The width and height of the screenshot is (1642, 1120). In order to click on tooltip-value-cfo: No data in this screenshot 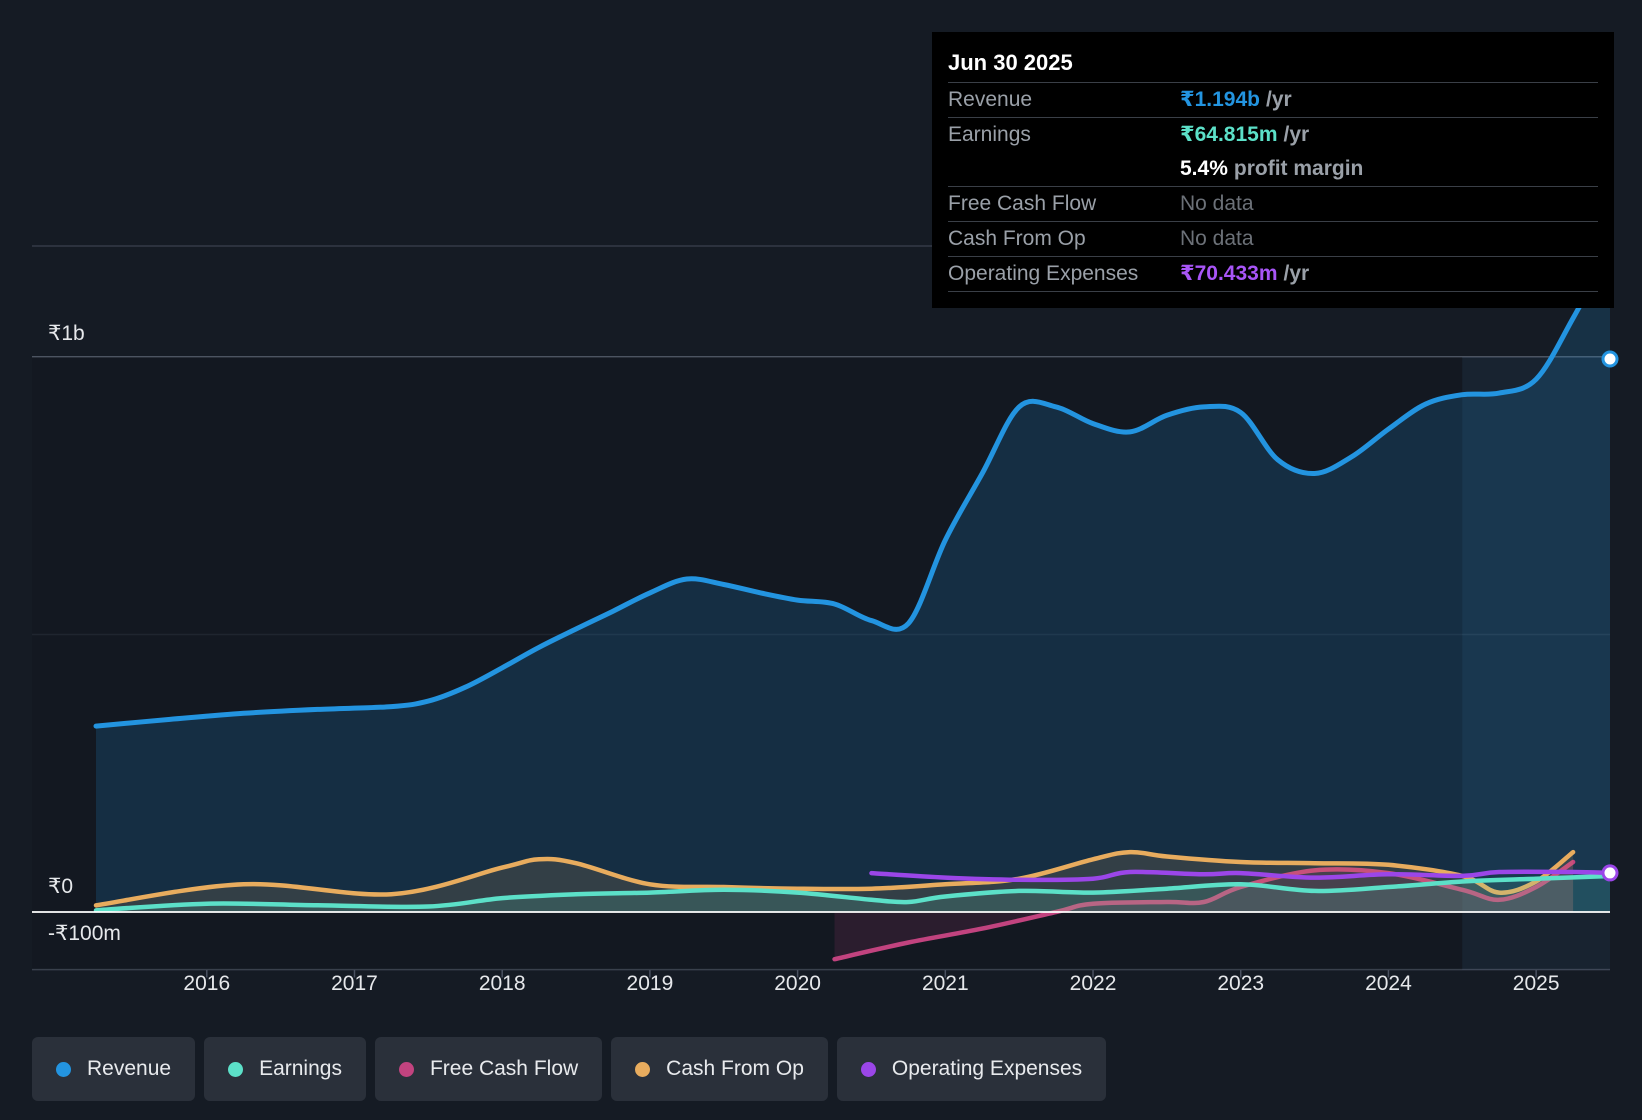, I will do `click(1217, 238)`.